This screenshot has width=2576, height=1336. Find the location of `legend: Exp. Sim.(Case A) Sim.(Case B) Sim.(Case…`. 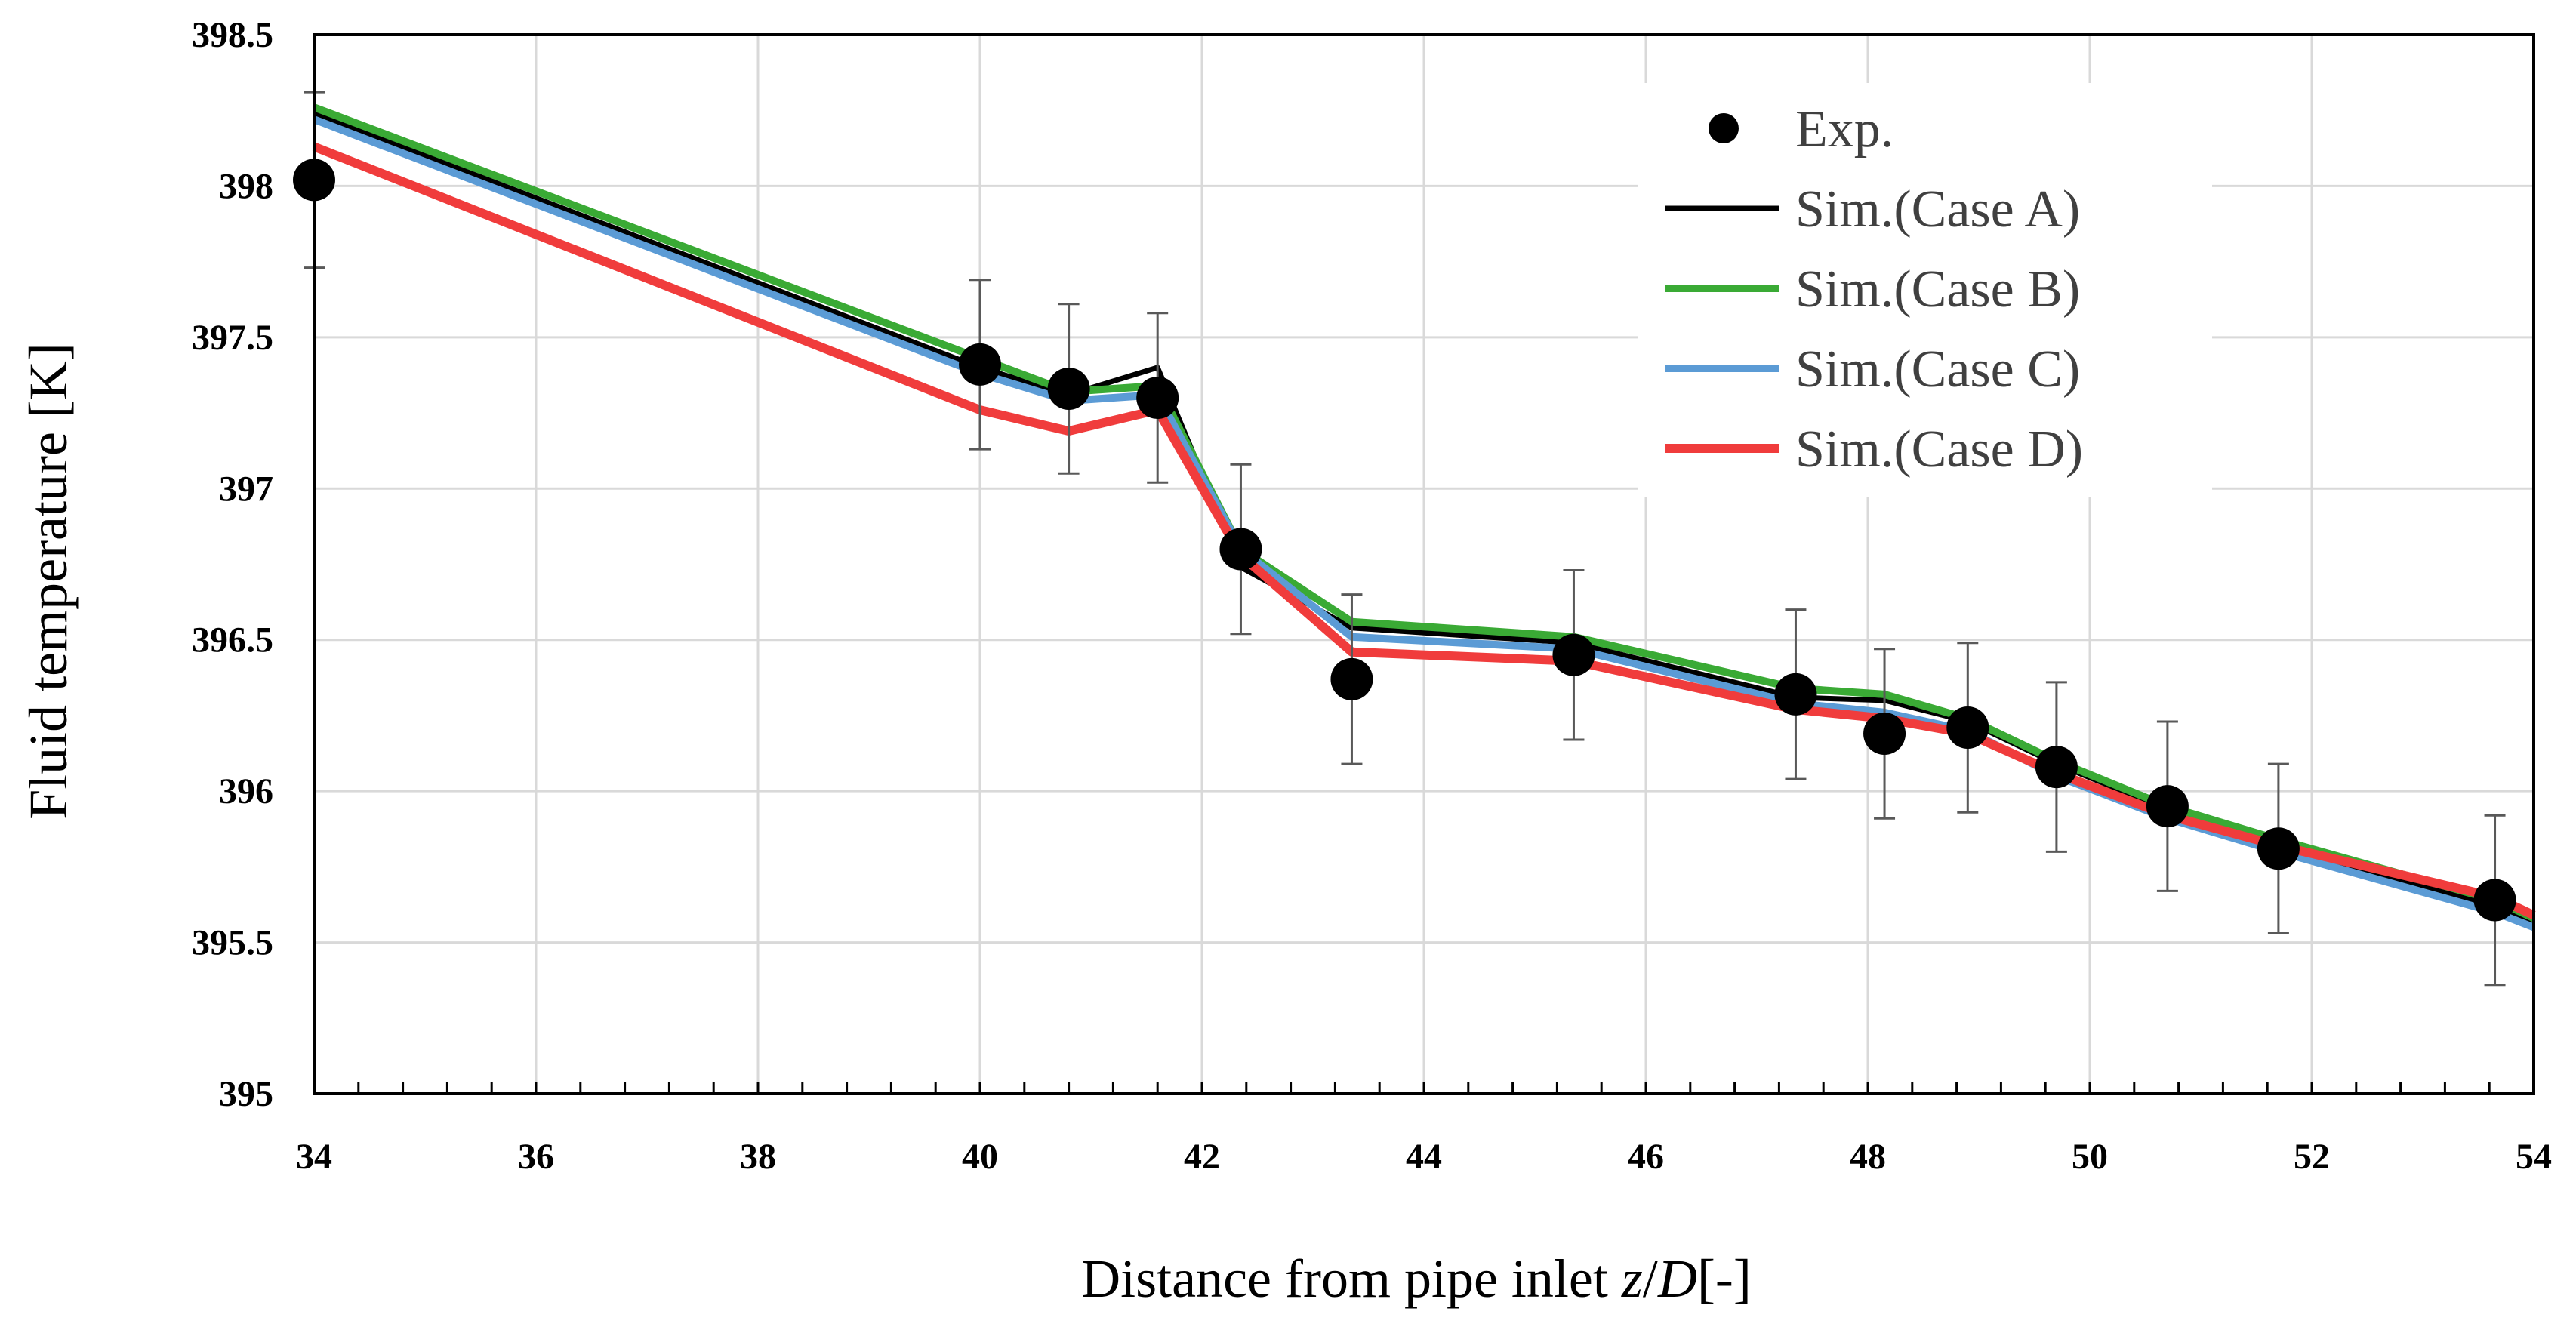

legend: Exp. Sim.(Case A) Sim.(Case B) Sim.(Case… is located at coordinates (1925, 290).